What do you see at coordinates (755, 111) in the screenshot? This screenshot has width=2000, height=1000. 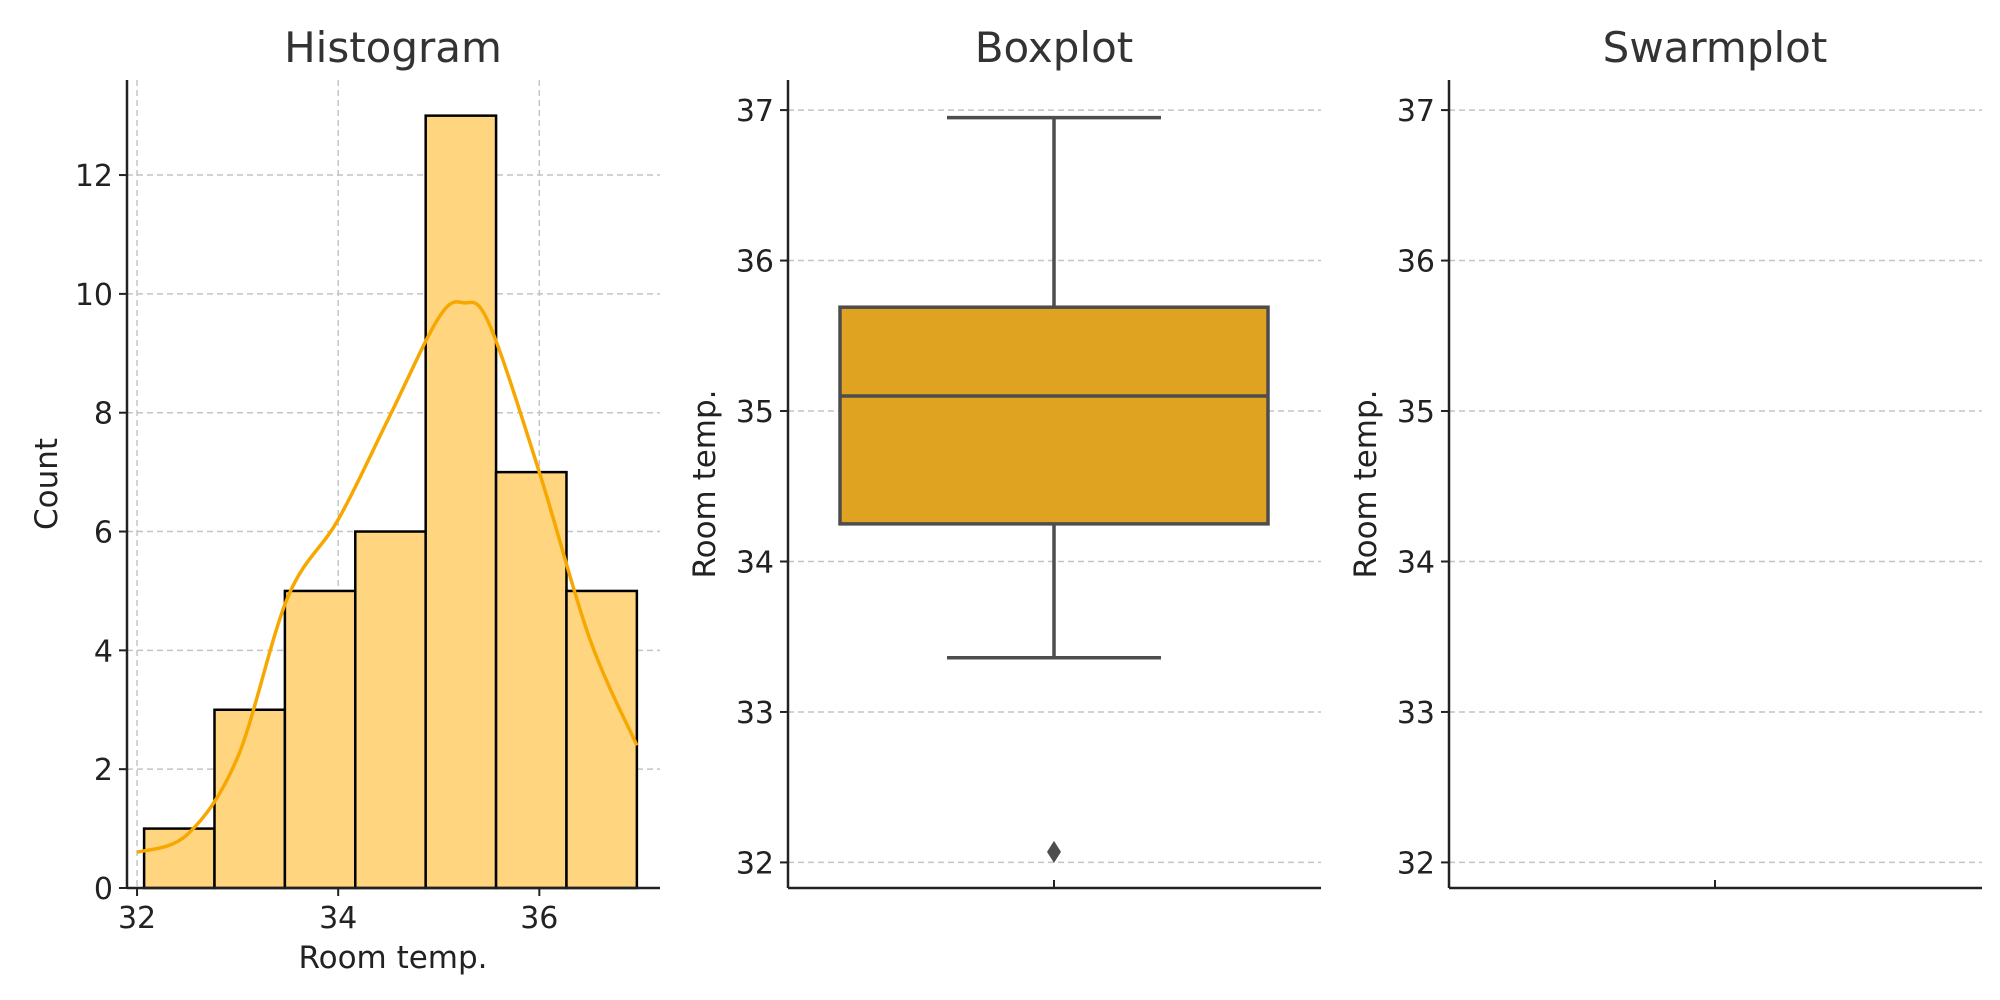 I see `boxplot-y-tick-label: 37` at bounding box center [755, 111].